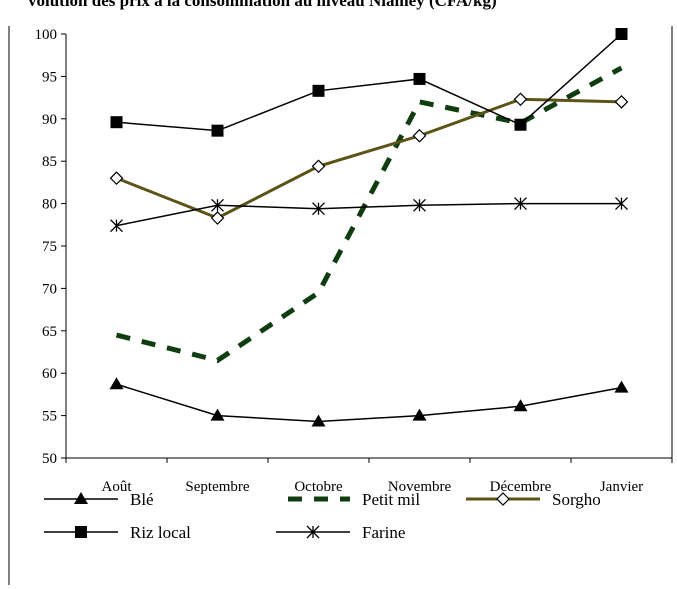  What do you see at coordinates (340, 532) in the screenshot?
I see `legend-item-farine: Farine` at bounding box center [340, 532].